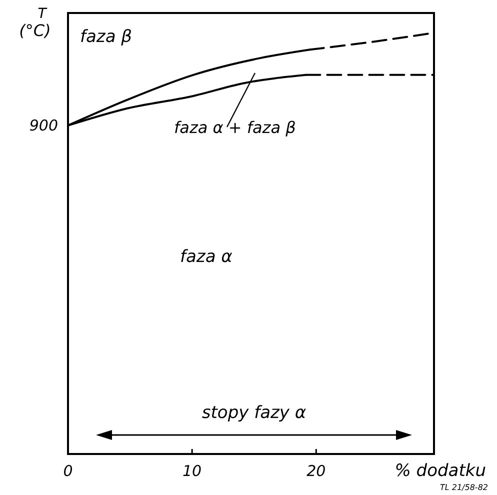 This screenshot has width=497, height=495. I want to click on annotation: faza α, so click(206, 257).